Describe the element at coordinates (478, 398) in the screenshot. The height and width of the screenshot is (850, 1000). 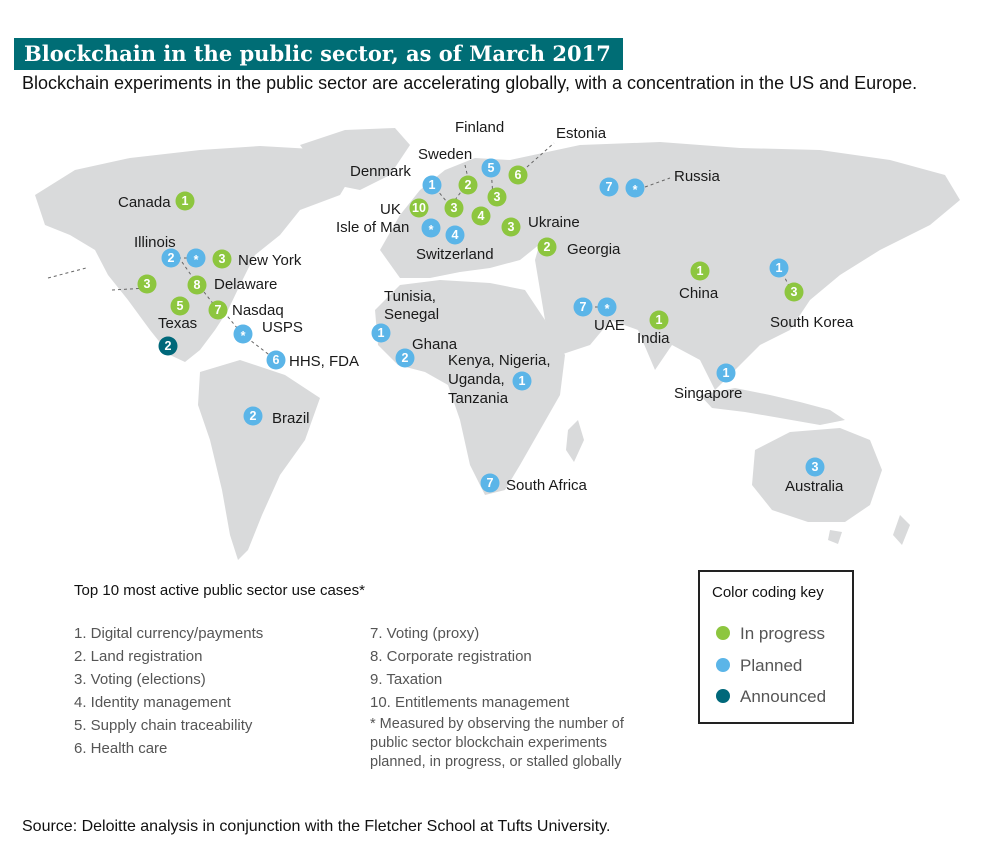
I see `country-label: Tanzania` at that location.